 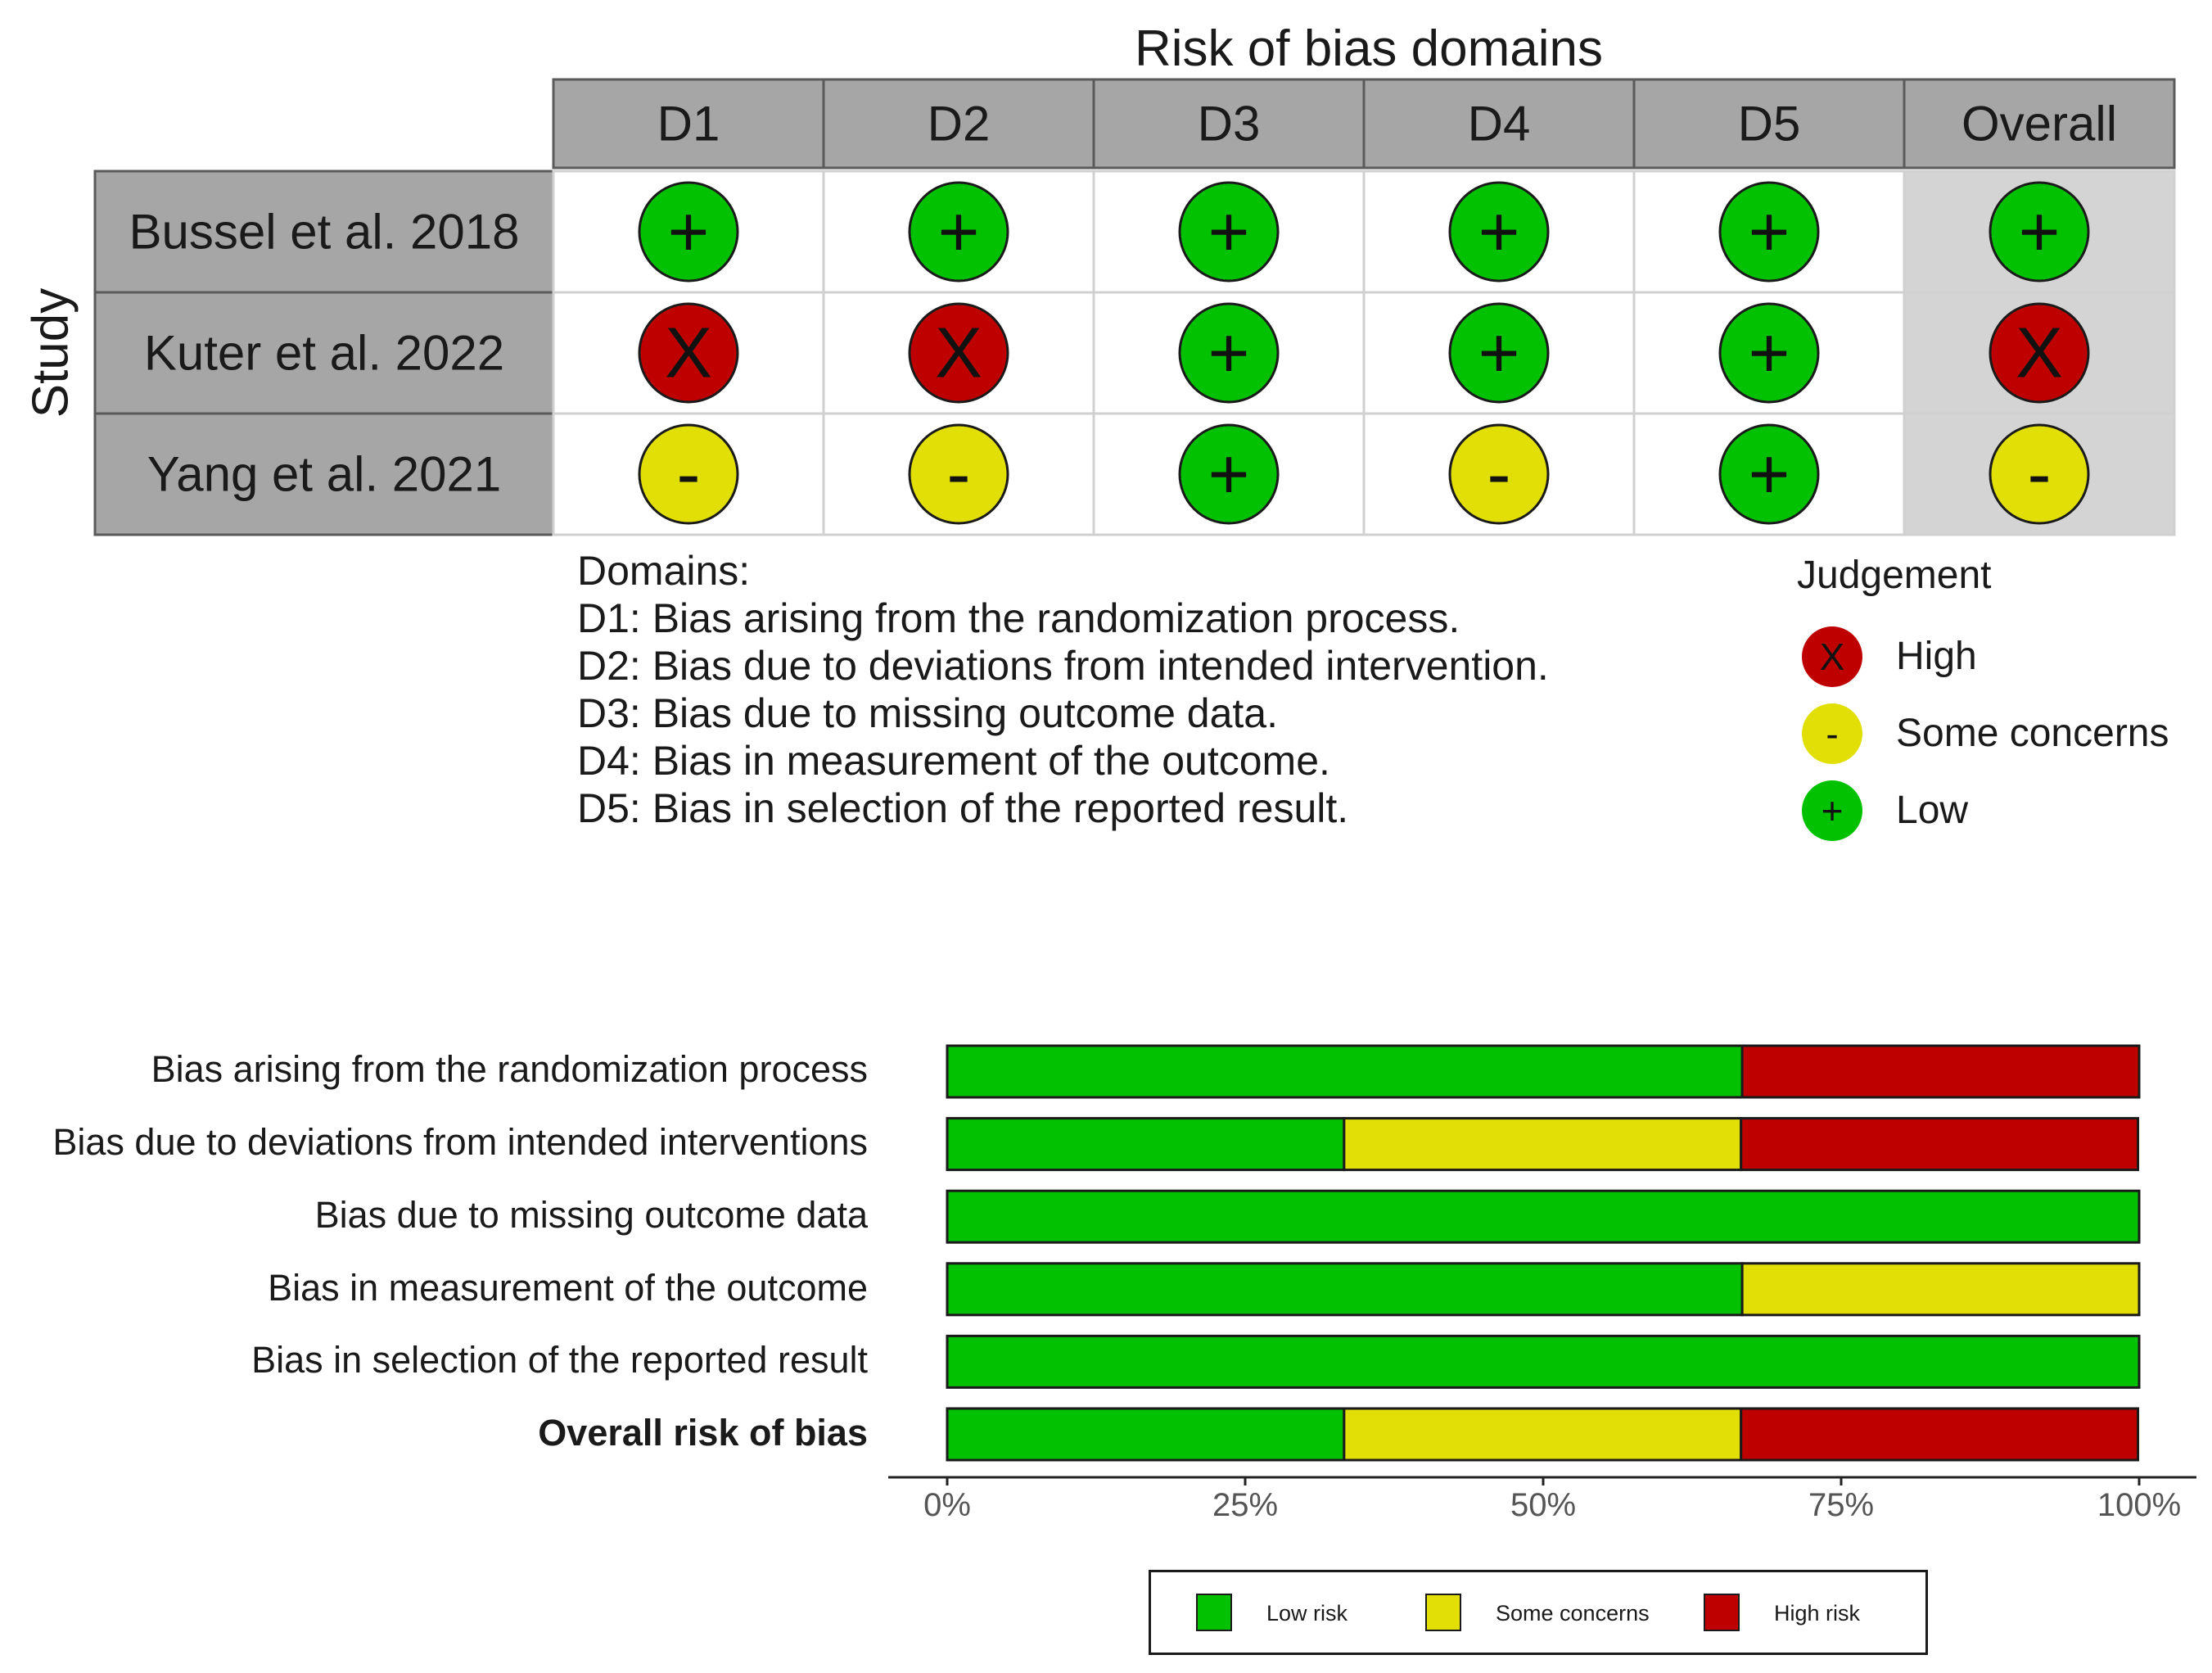 I want to click on x-tick-label: 75%, so click(x=1842, y=1505).